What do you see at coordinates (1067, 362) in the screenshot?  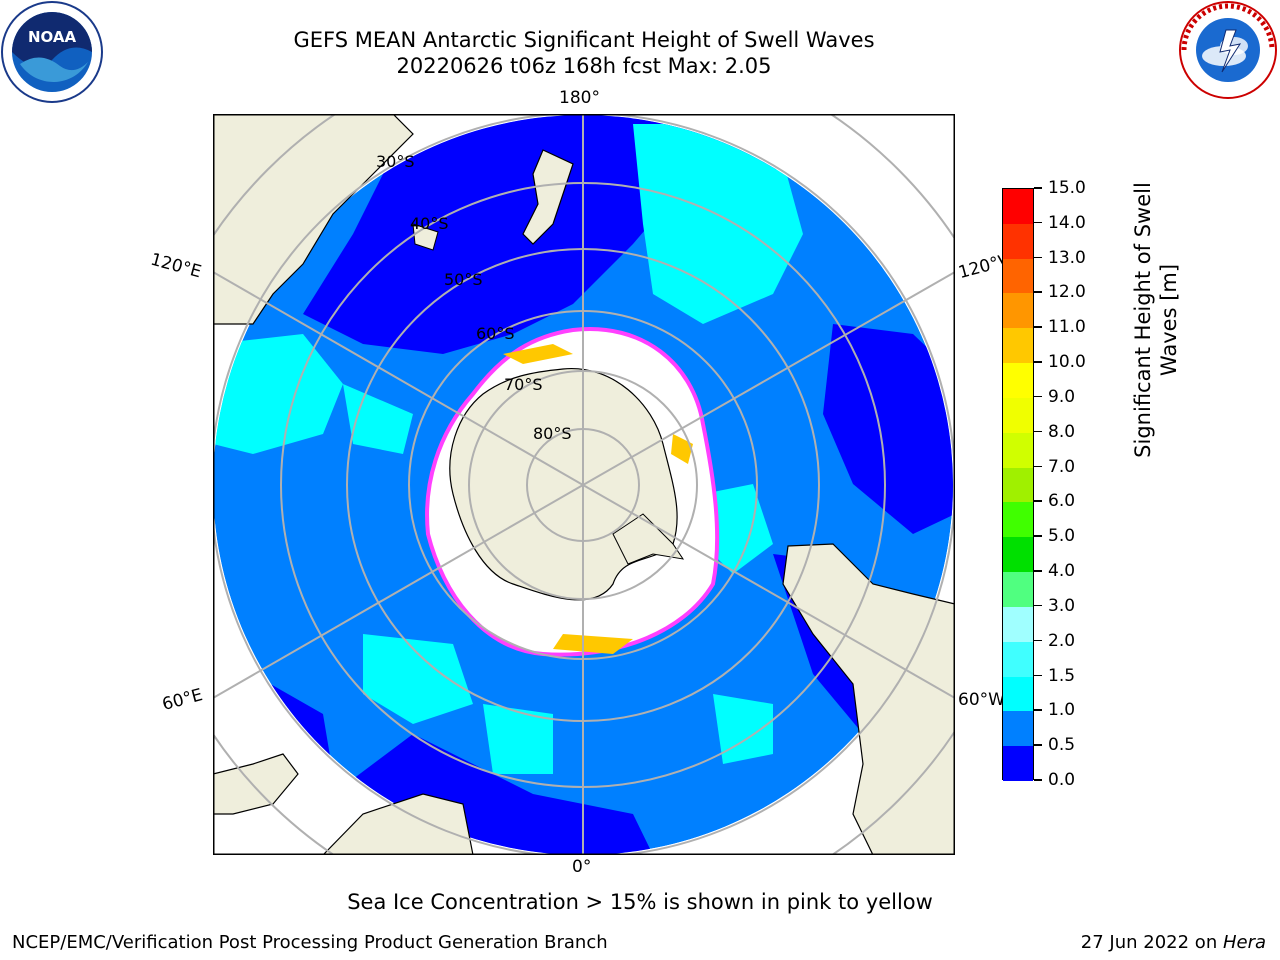 I see `colorbar-tick-label: 10.0` at bounding box center [1067, 362].